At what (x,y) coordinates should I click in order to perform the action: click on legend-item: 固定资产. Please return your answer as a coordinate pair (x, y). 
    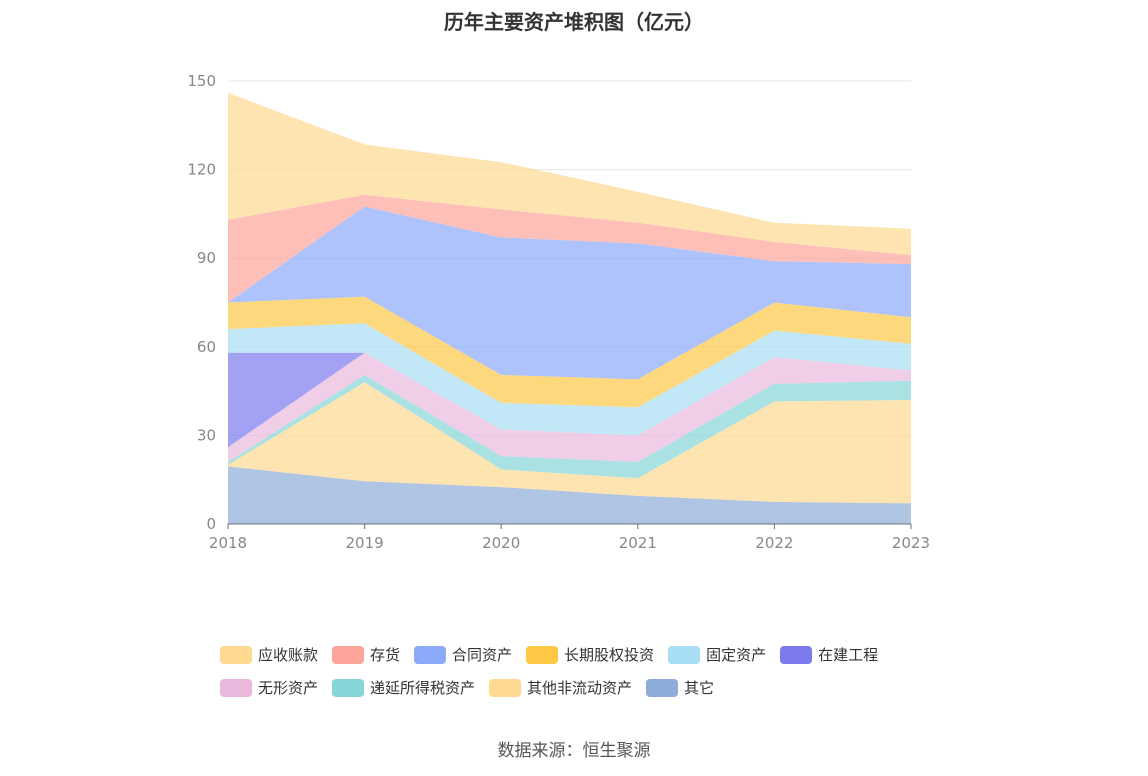
    Looking at the image, I should click on (717, 654).